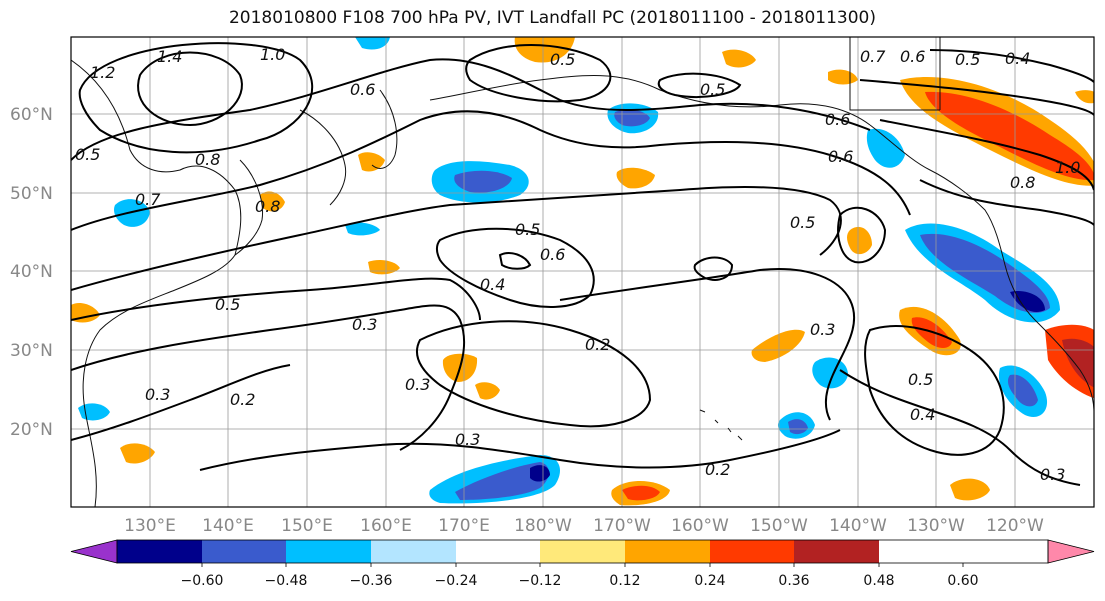 The height and width of the screenshot is (601, 1105). I want to click on colorbar, so click(582, 553).